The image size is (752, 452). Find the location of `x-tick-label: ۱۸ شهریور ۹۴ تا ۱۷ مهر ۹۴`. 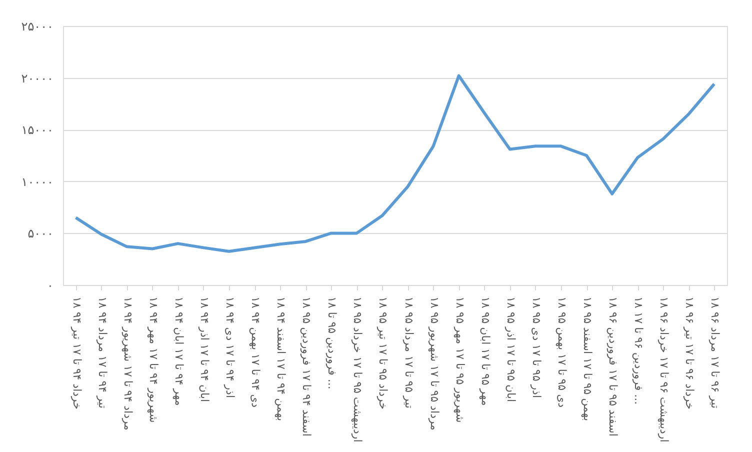

x-tick-label: ۱۸ شهریور ۹۴ تا ۱۷ مهر ۹۴ is located at coordinates (153, 359).